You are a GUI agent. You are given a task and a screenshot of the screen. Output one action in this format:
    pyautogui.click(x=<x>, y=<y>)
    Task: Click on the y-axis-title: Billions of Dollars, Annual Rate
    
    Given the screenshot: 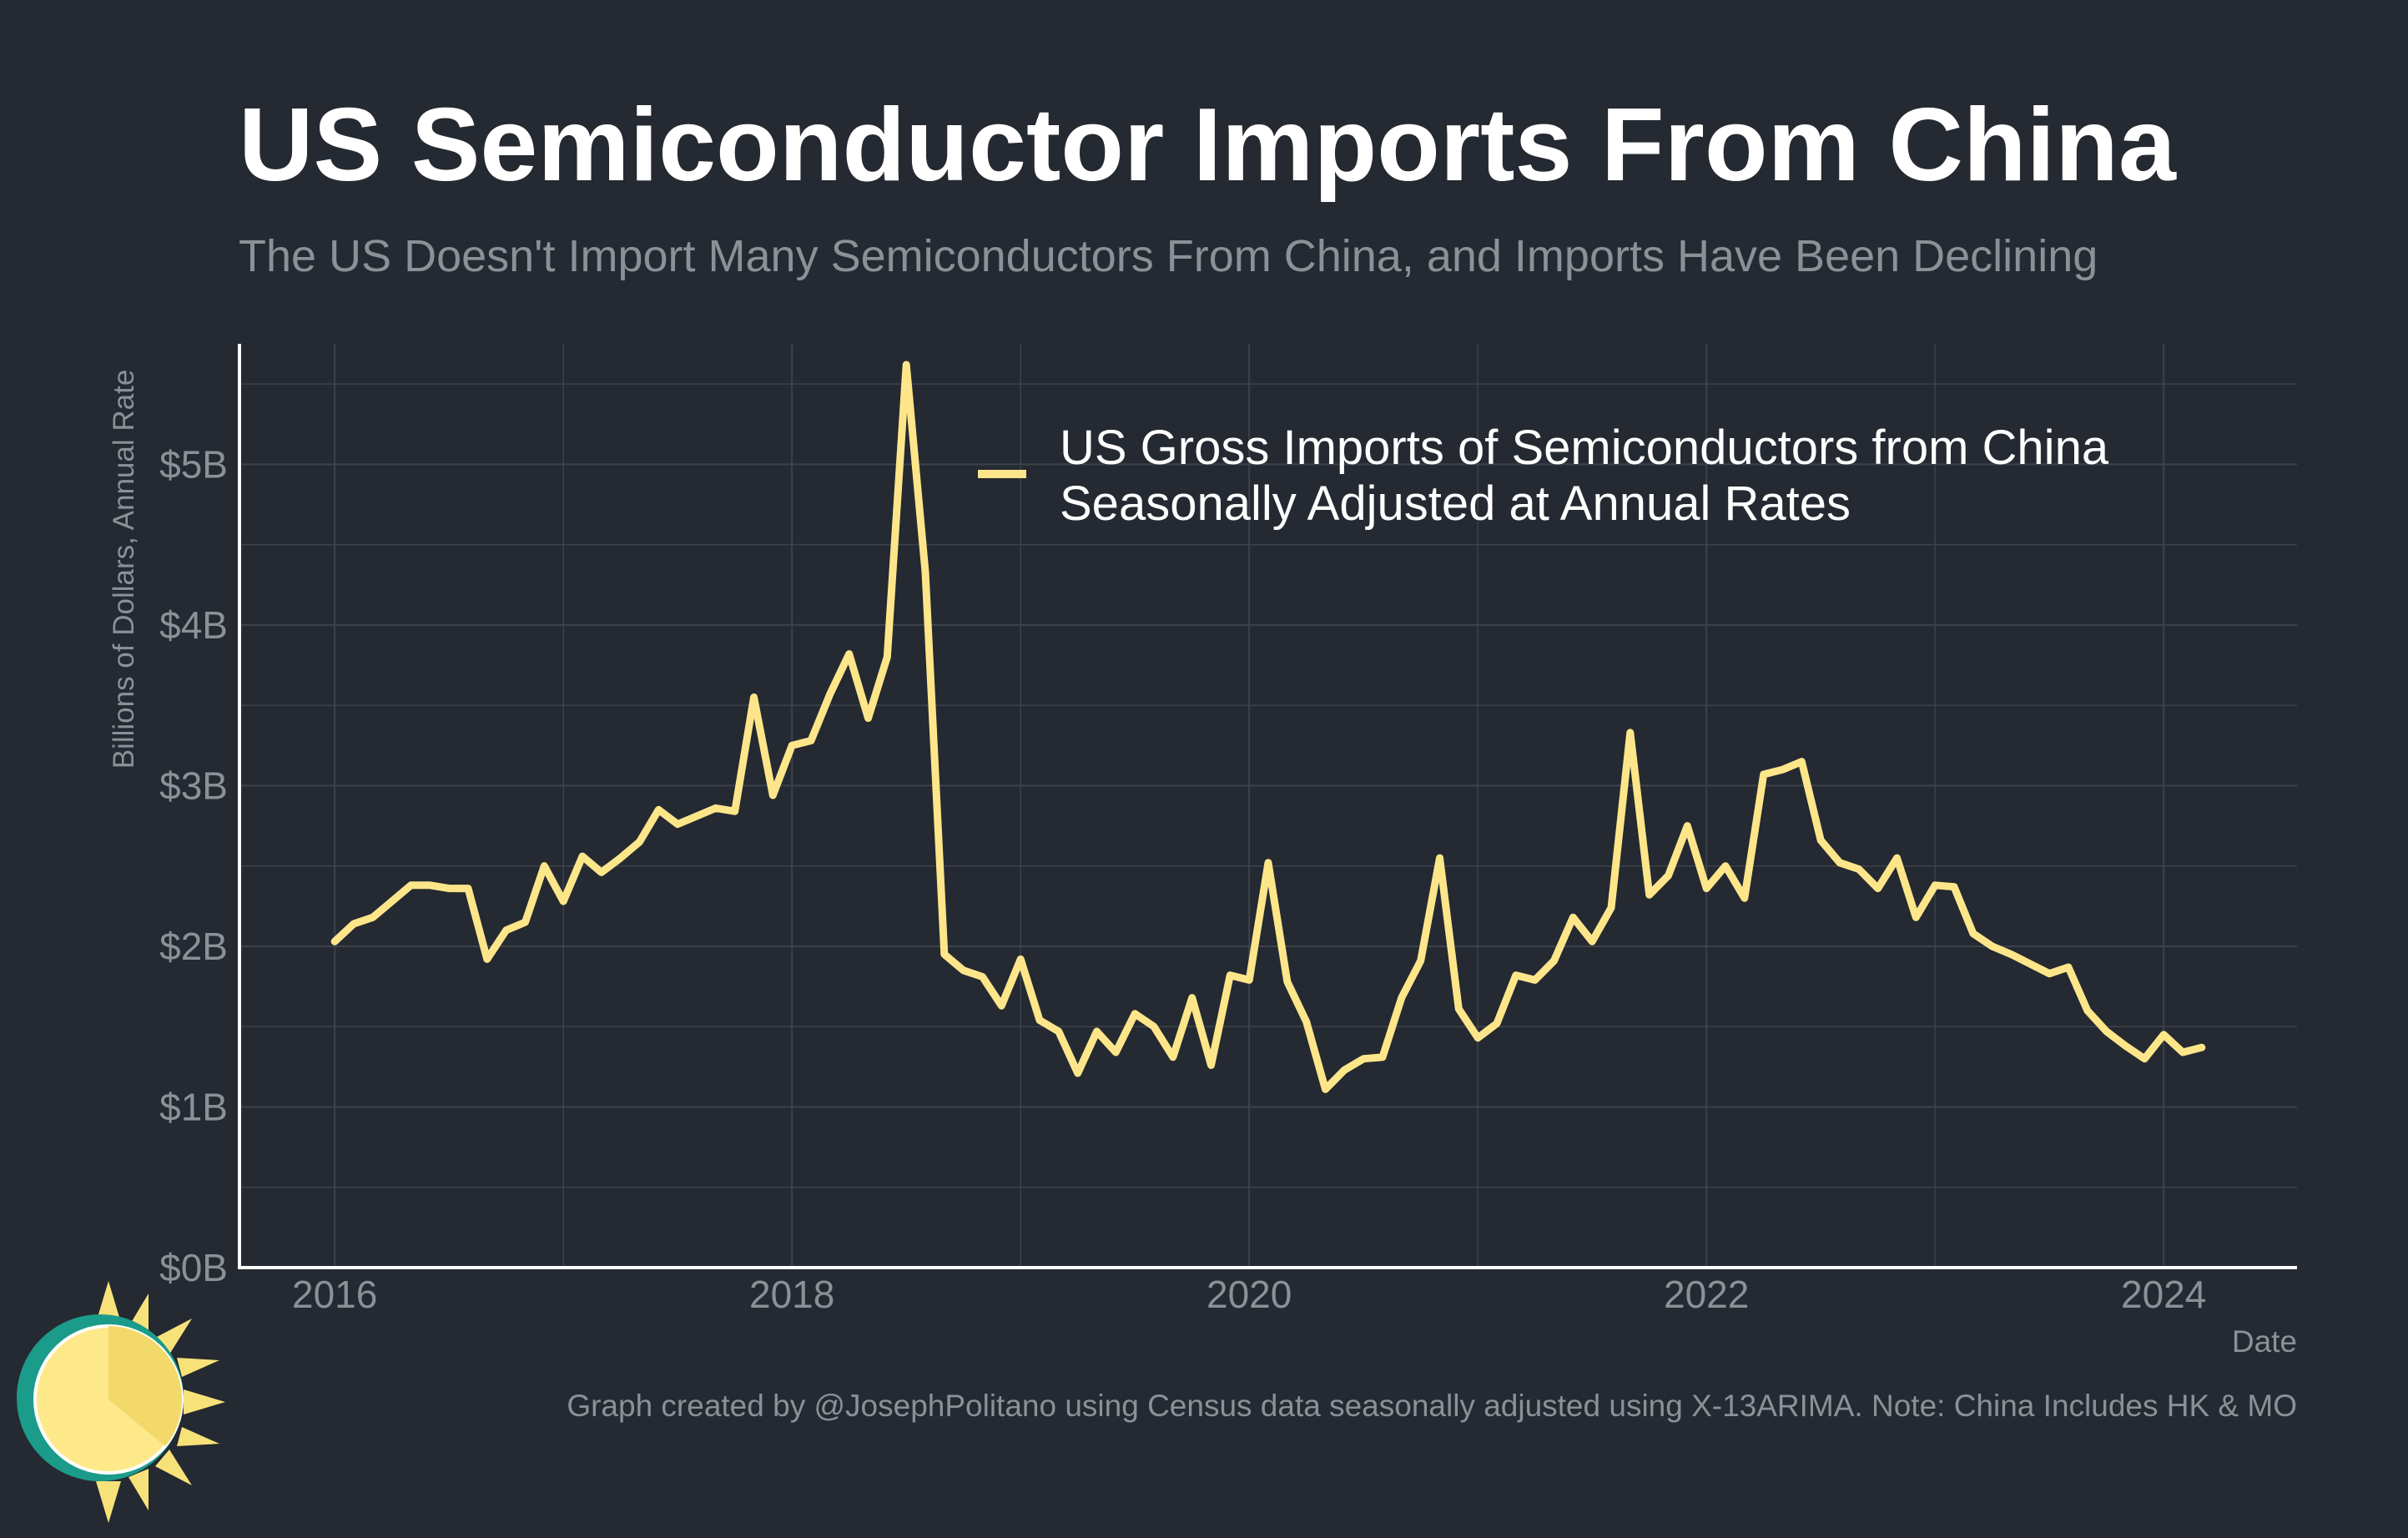 What is the action you would take?
    pyautogui.click(x=124, y=569)
    